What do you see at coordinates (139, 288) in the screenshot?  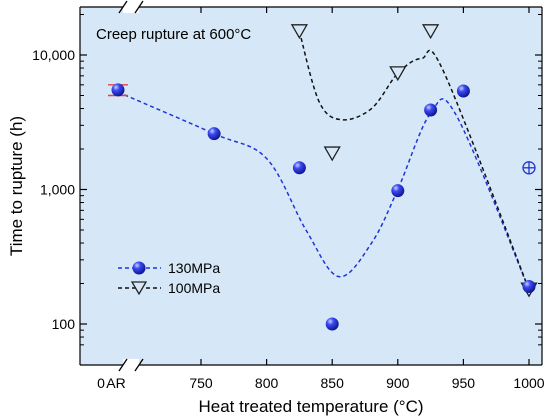 I see `legend-marker-100mpa` at bounding box center [139, 288].